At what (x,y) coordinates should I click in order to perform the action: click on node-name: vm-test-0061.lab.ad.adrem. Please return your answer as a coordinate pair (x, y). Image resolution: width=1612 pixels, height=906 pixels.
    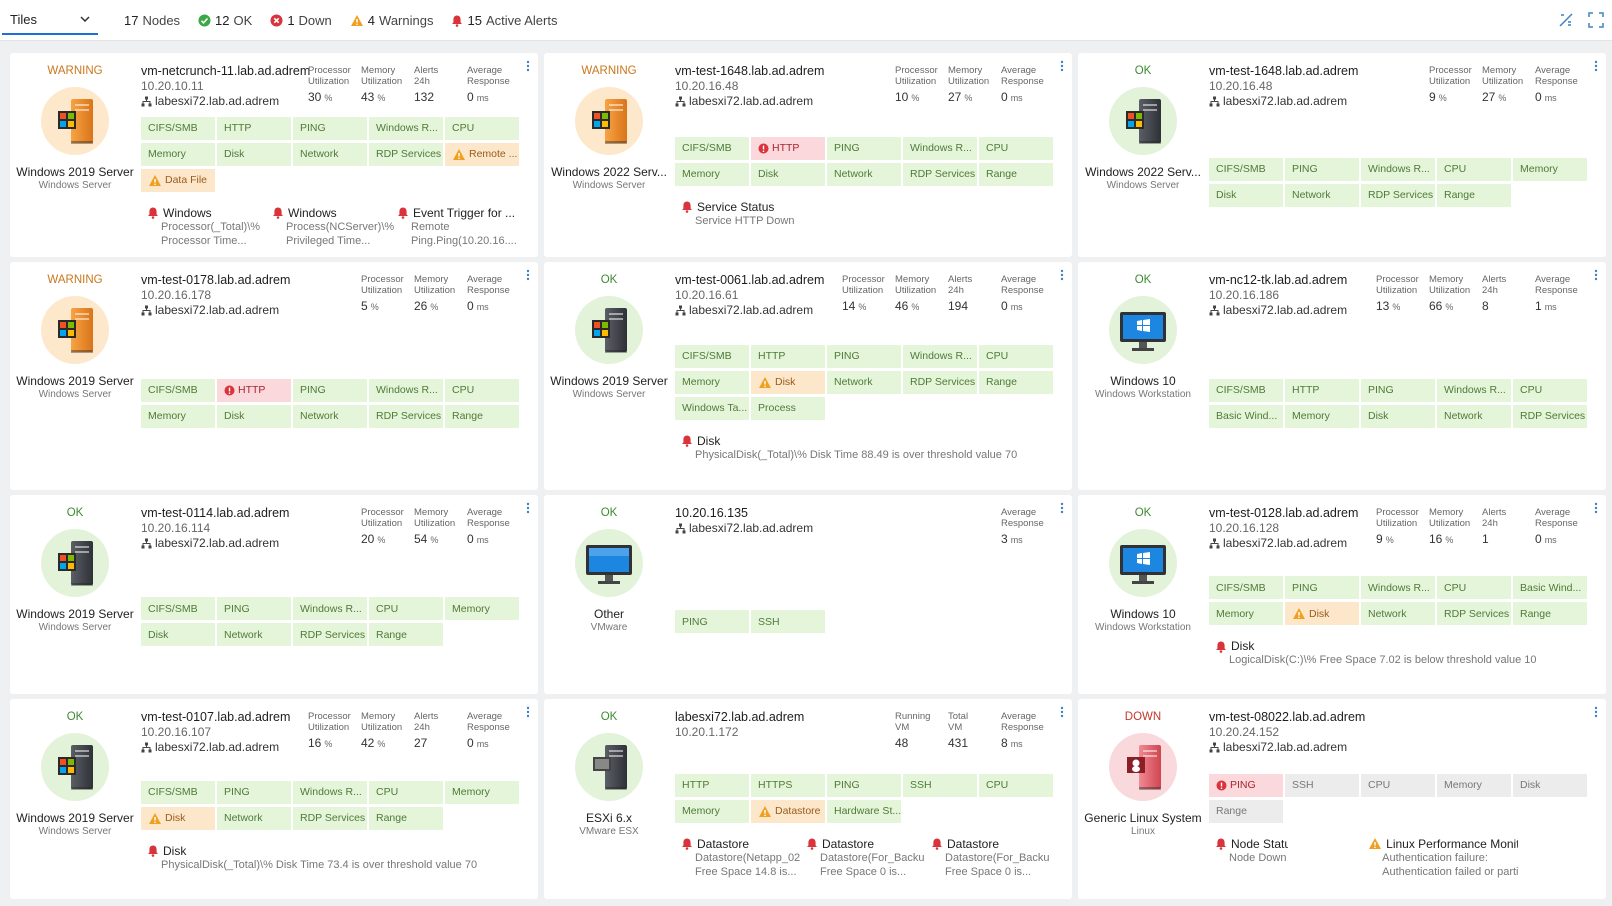
    Looking at the image, I should click on (750, 280).